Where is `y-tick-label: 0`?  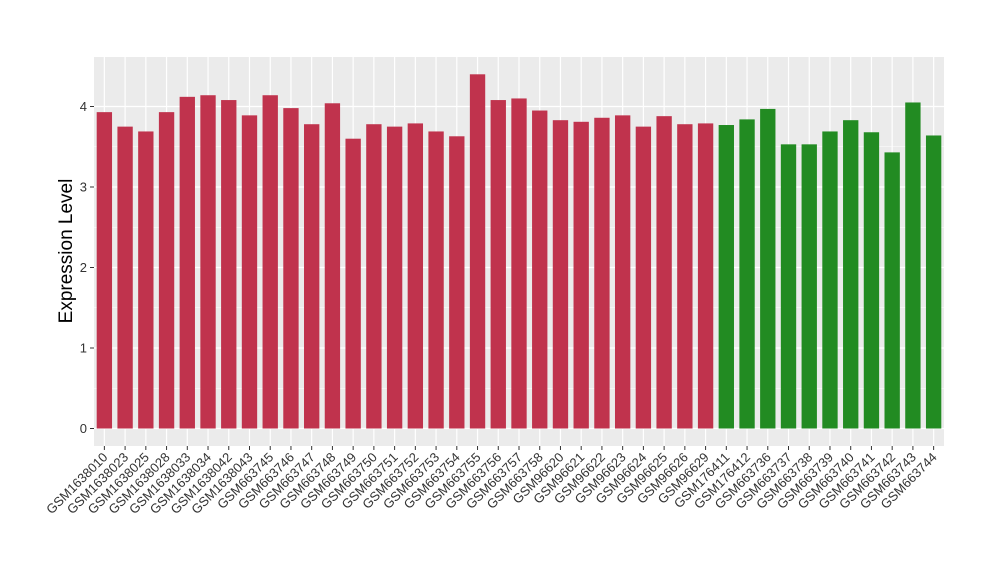 y-tick-label: 0 is located at coordinates (83, 428).